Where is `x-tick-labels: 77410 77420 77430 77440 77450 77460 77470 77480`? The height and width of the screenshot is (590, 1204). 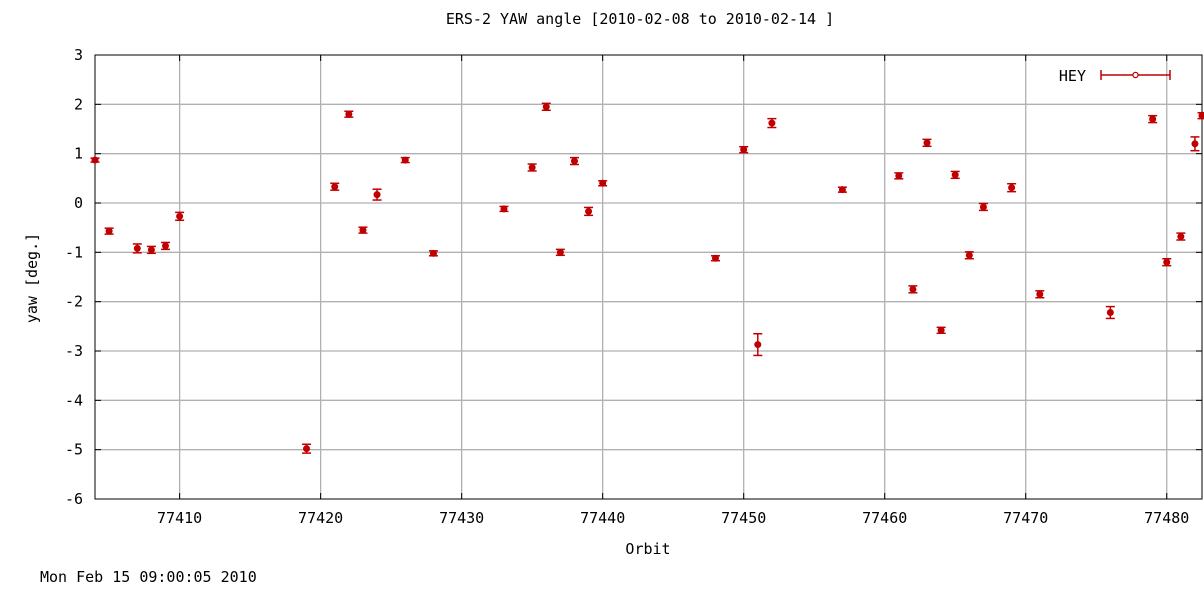
x-tick-labels: 77410 77420 77430 77440 77450 77460 77470 77480 is located at coordinates (673, 518).